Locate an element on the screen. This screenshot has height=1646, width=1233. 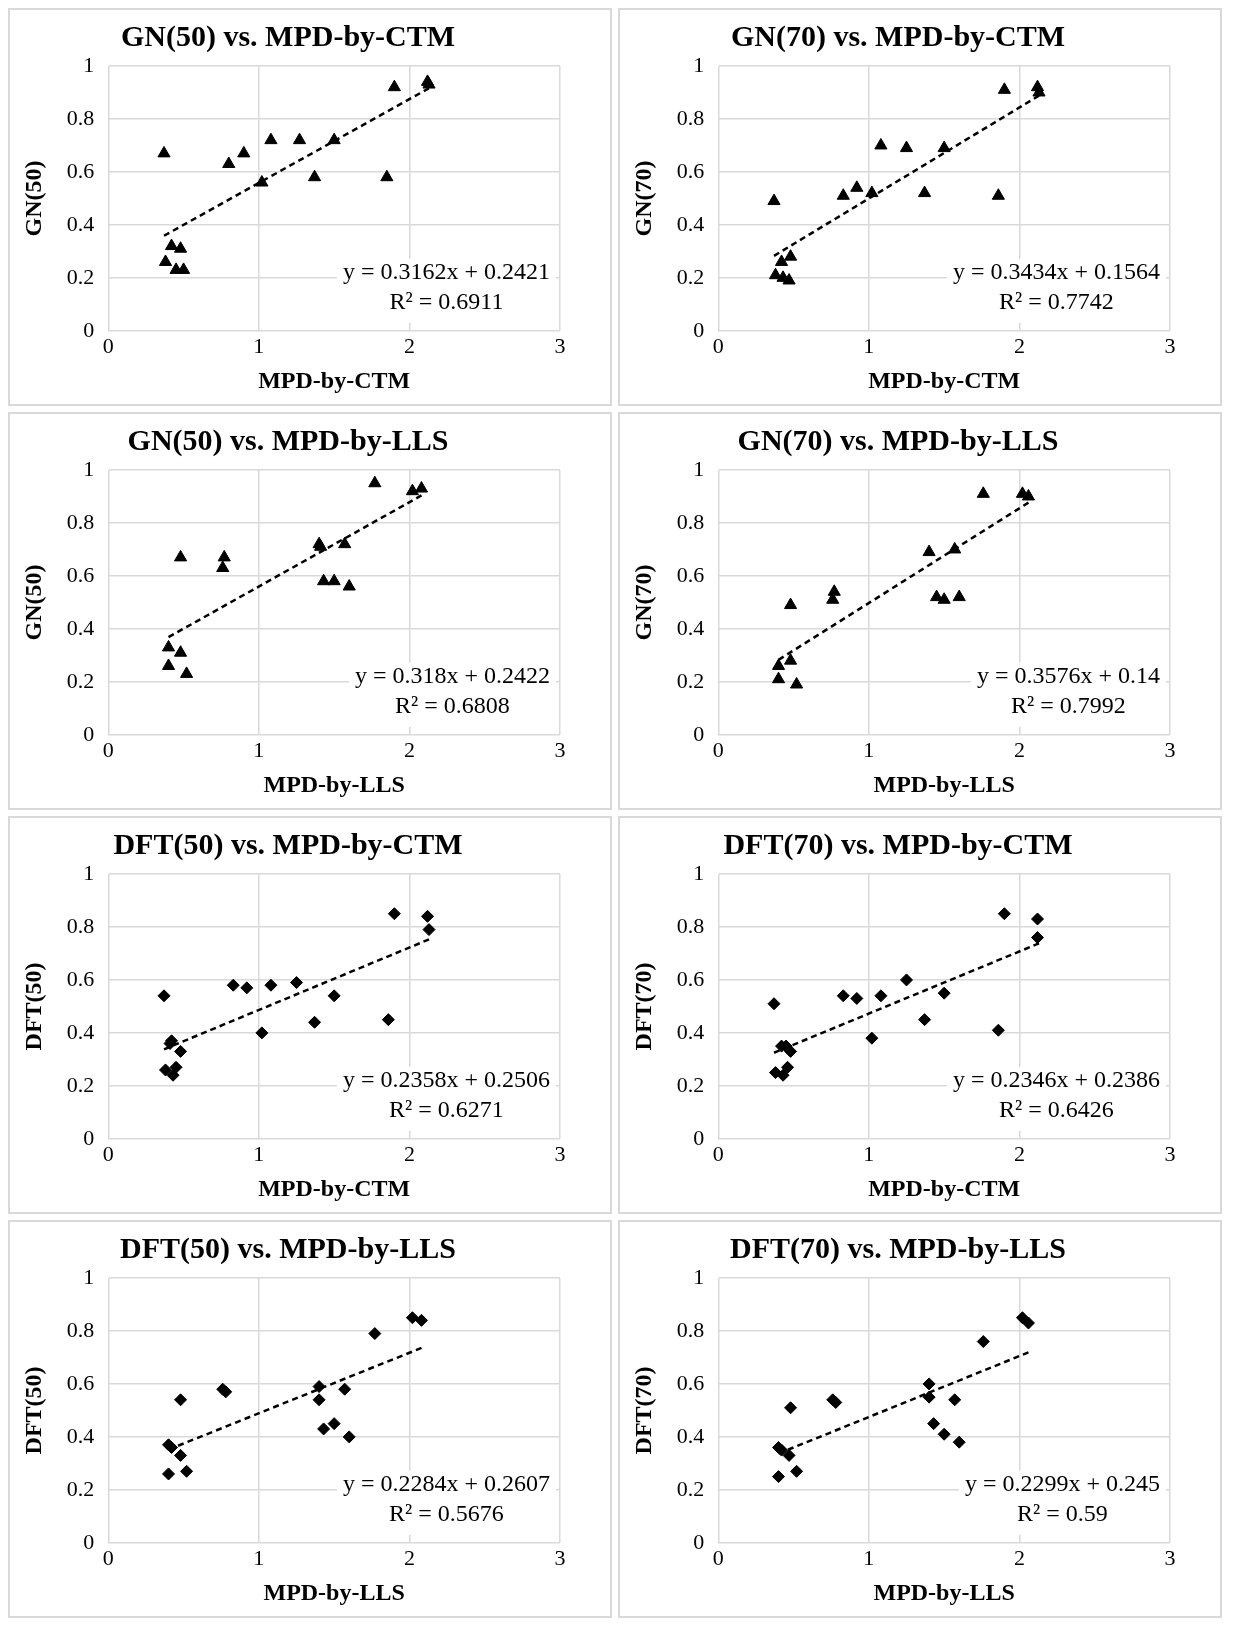
annotation: R² = 0.6271 is located at coordinates (446, 1109).